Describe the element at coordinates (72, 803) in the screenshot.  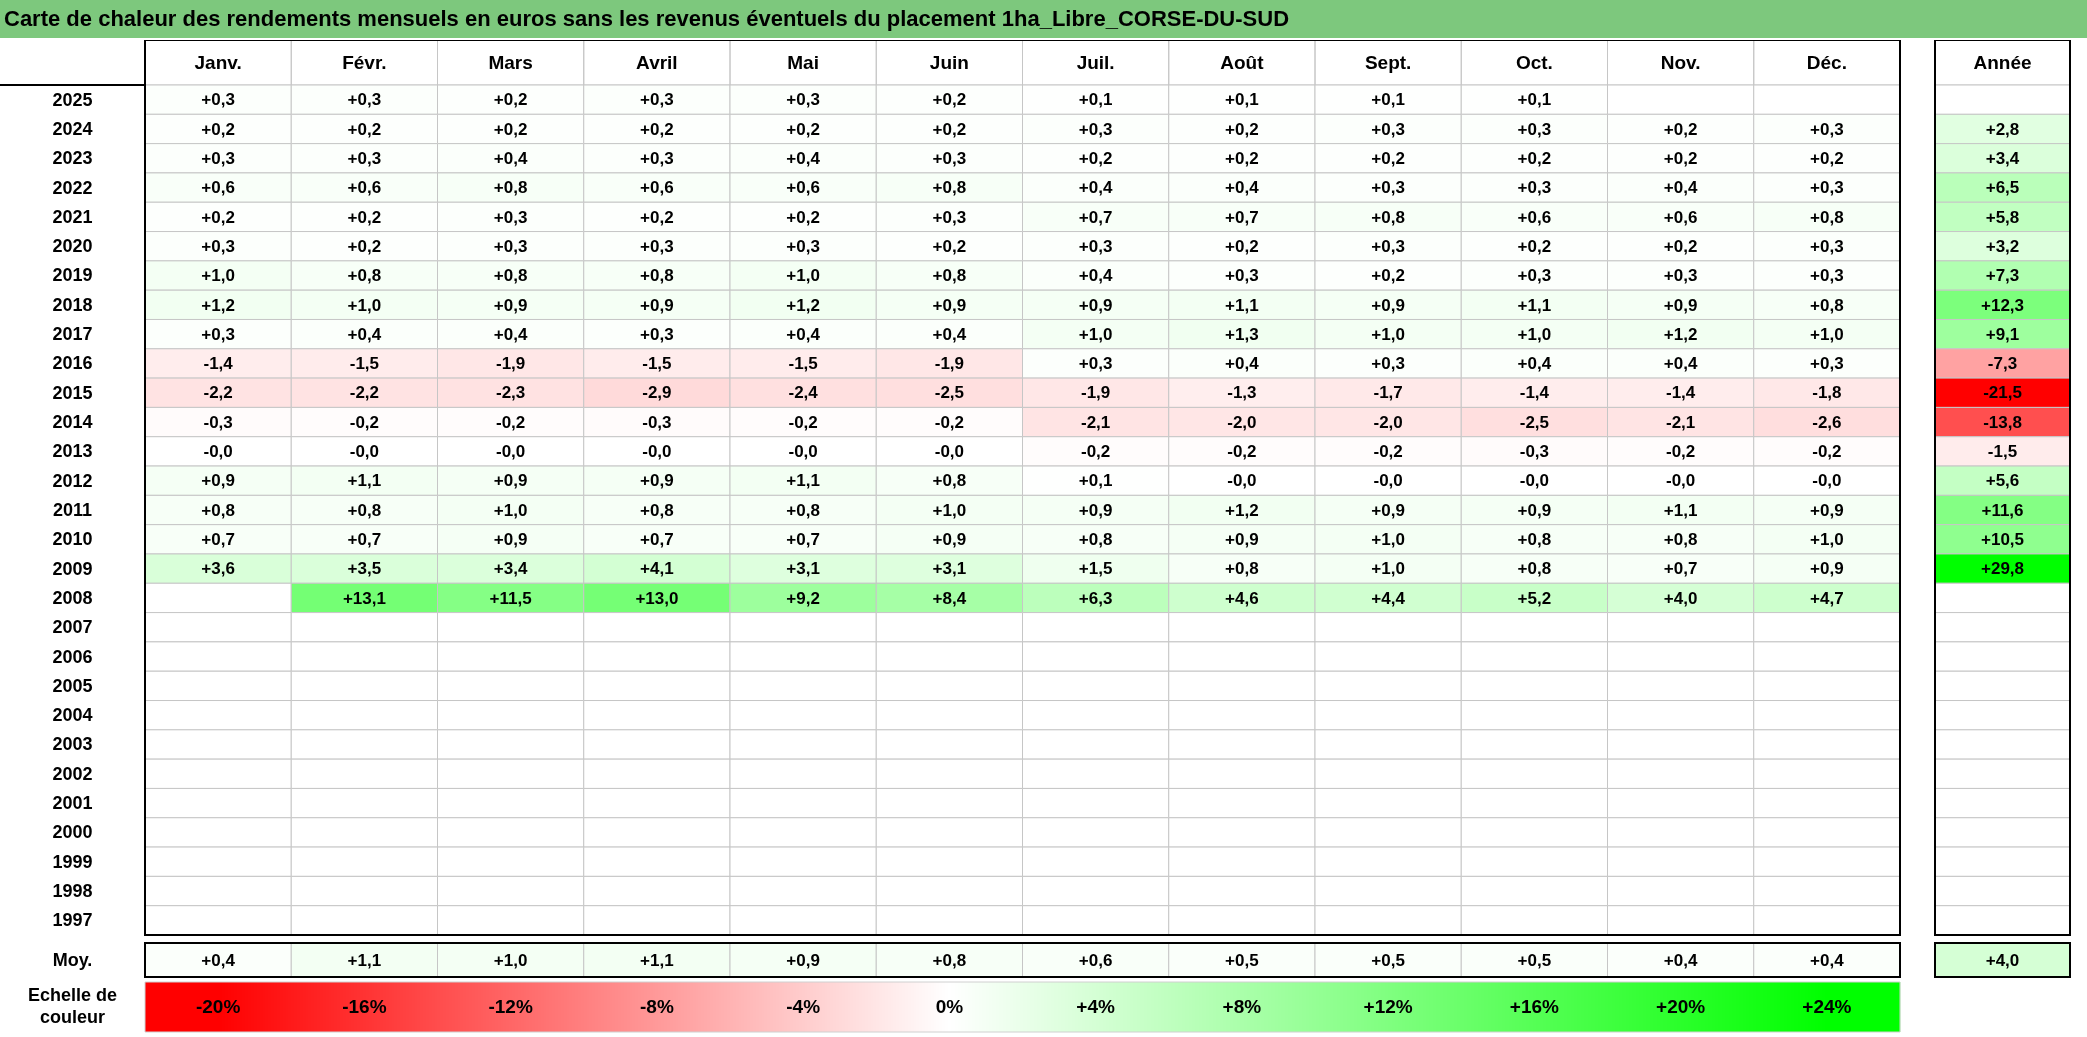
I see `y-tick-label: 2001` at that location.